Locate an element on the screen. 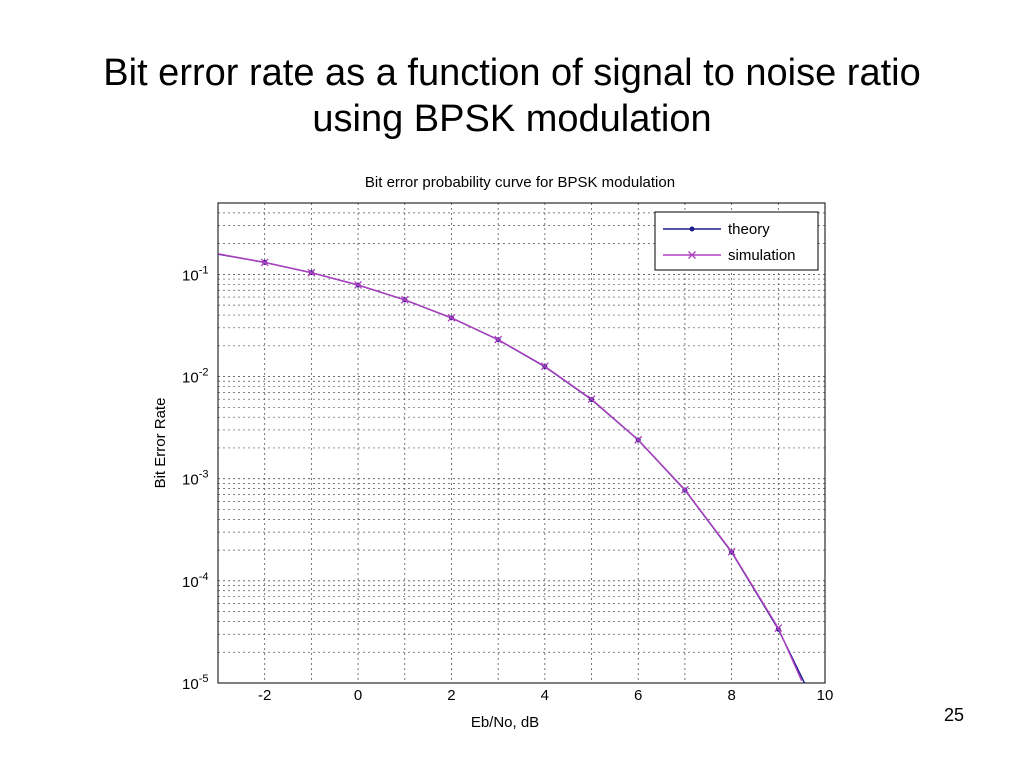 The width and height of the screenshot is (1024, 768). x-tick-label: 0 is located at coordinates (358, 695).